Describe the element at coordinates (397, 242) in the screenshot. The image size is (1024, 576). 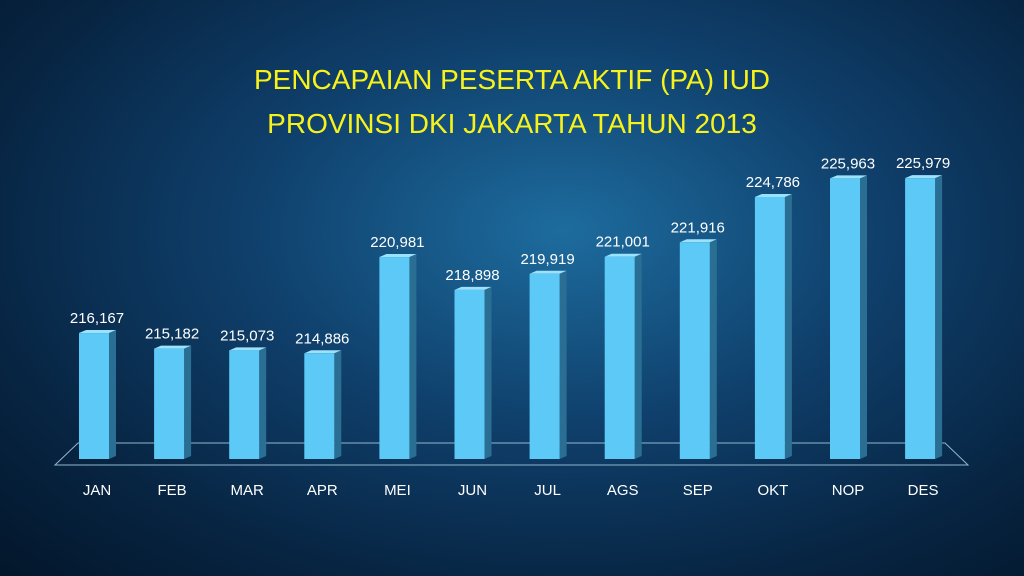
I see `data-label: 220,981` at that location.